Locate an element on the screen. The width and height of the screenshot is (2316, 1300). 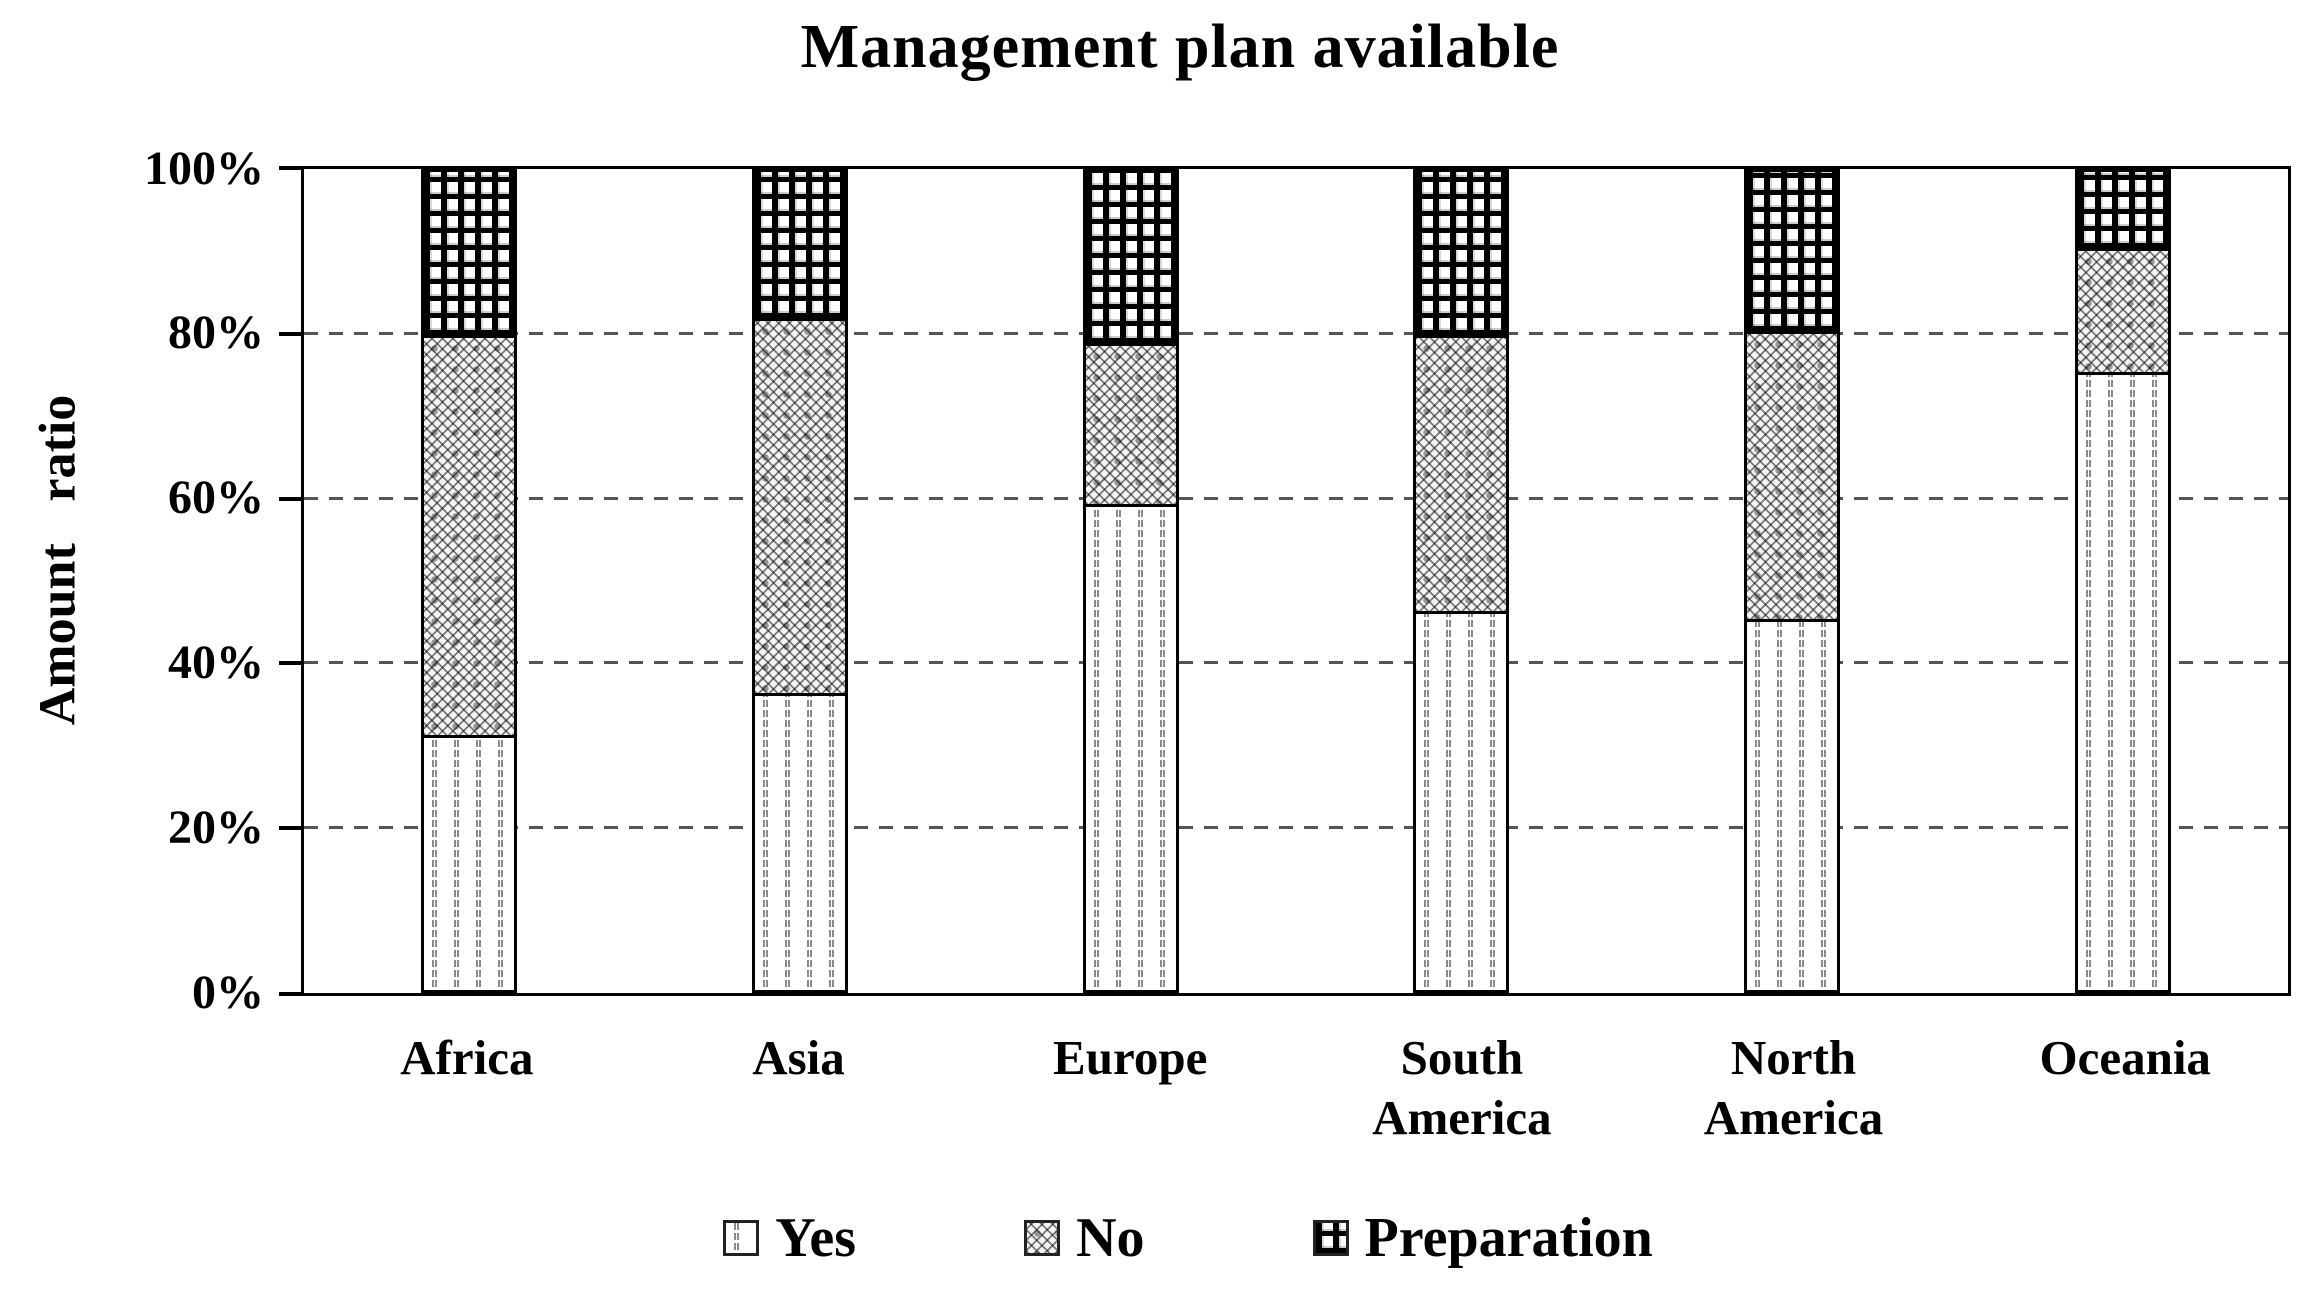
legend-item-preparation: Preparation is located at coordinates (1482, 1238).